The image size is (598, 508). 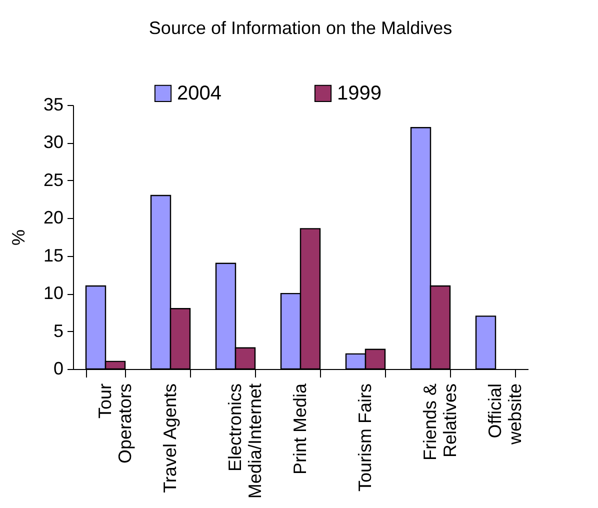 What do you see at coordinates (365, 438) in the screenshot?
I see `x-tick-label: Tourism Fairs` at bounding box center [365, 438].